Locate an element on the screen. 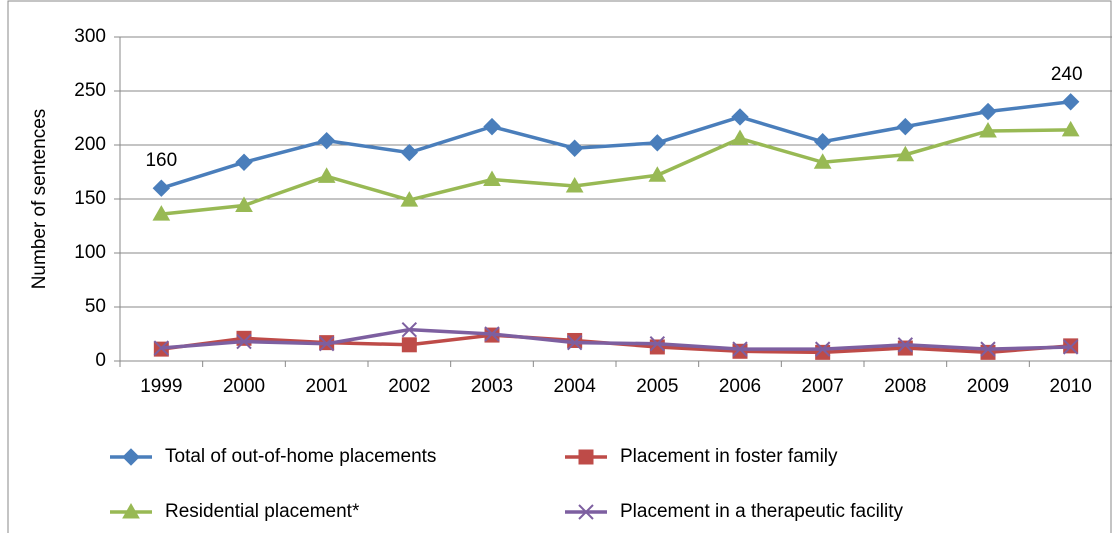 The height and width of the screenshot is (533, 1112). x-tick-label: 2003 is located at coordinates (492, 386).